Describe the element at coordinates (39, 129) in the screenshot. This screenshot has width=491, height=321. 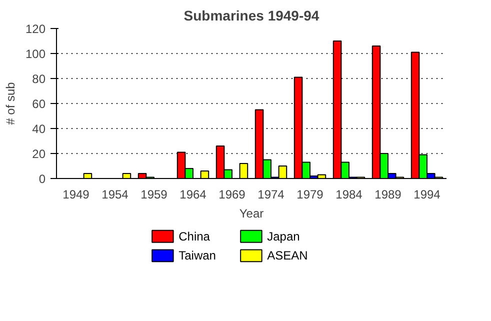
I see `y-tick-label: 40` at that location.